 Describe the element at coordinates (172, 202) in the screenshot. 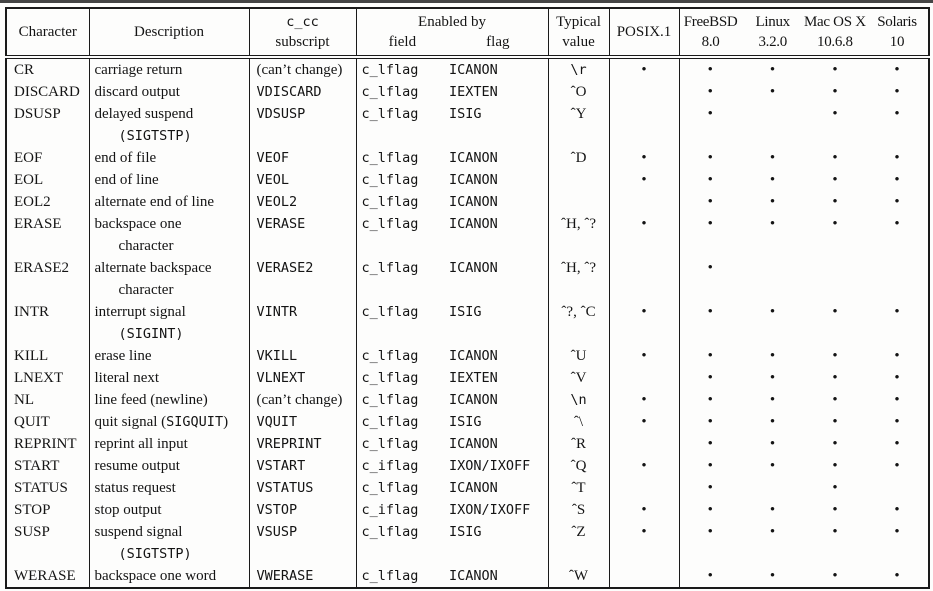

I see `description-line: alternate end of line` at that location.